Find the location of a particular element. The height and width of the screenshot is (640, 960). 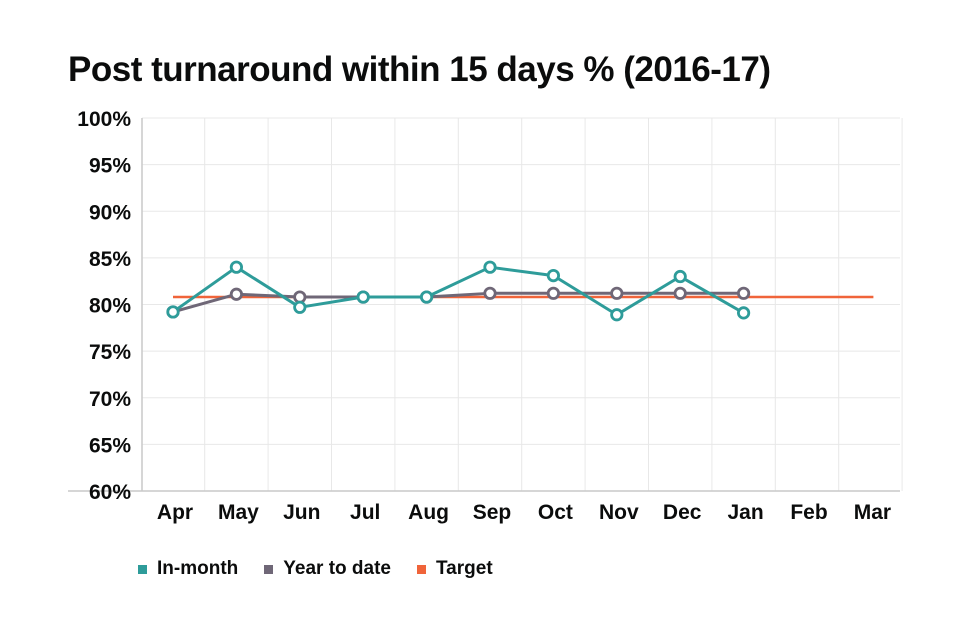

legend-swatch-target is located at coordinates (421, 569).